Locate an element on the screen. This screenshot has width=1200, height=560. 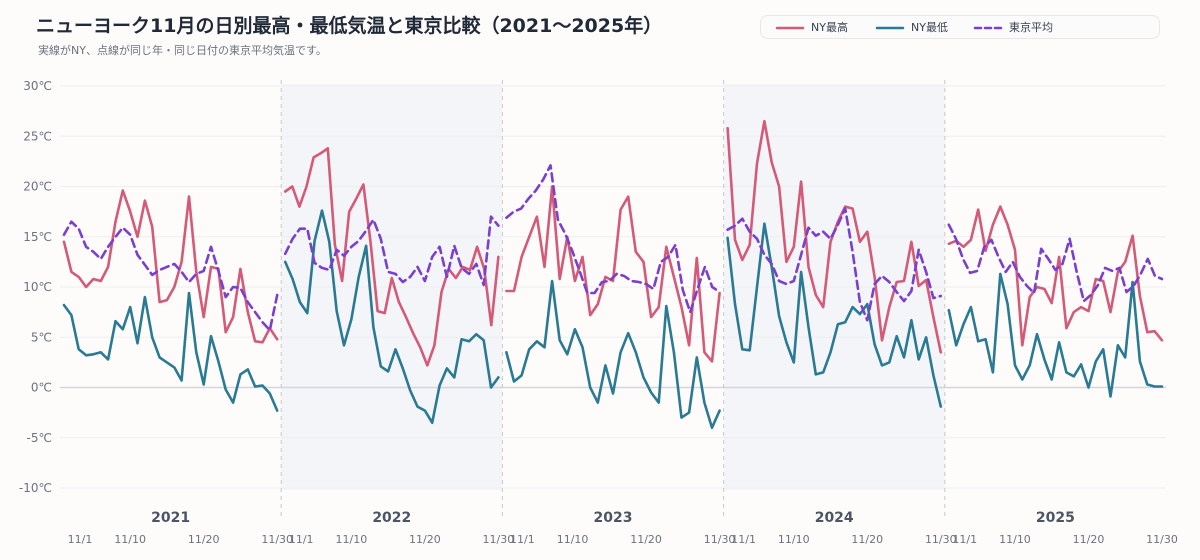
ny-low-line-2024 is located at coordinates (834, 315).